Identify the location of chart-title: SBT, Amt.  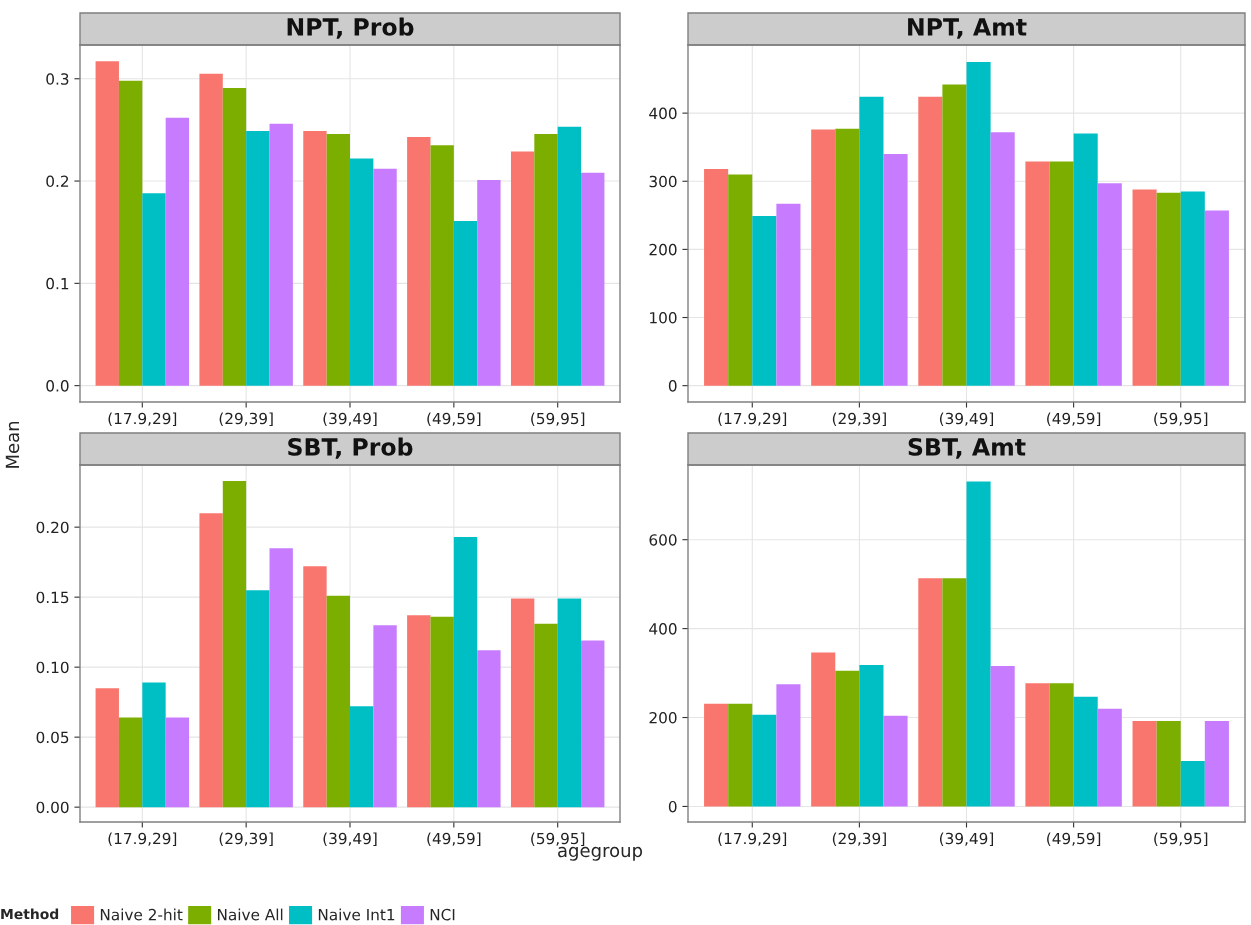
(967, 448).